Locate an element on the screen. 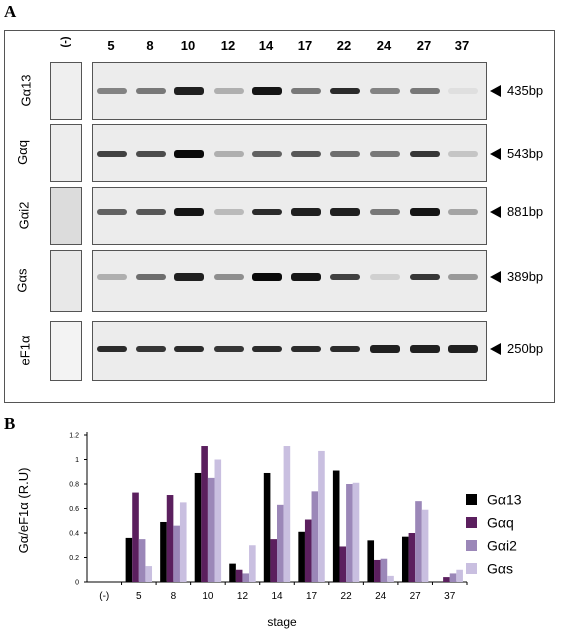 This screenshot has width=562, height=633. lane-label-27: 27 is located at coordinates (424, 45).